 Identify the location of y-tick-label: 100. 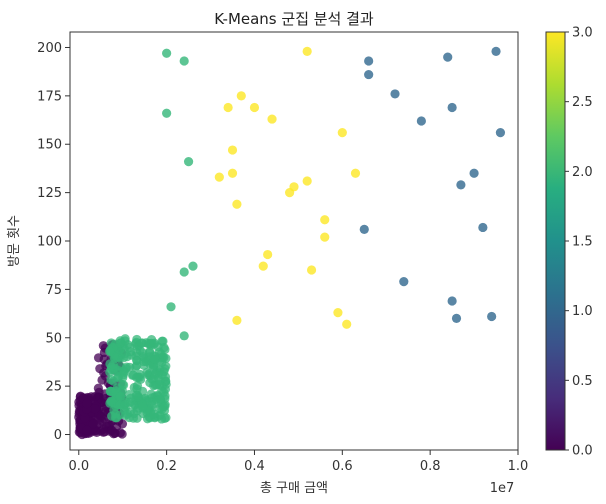
(49, 242).